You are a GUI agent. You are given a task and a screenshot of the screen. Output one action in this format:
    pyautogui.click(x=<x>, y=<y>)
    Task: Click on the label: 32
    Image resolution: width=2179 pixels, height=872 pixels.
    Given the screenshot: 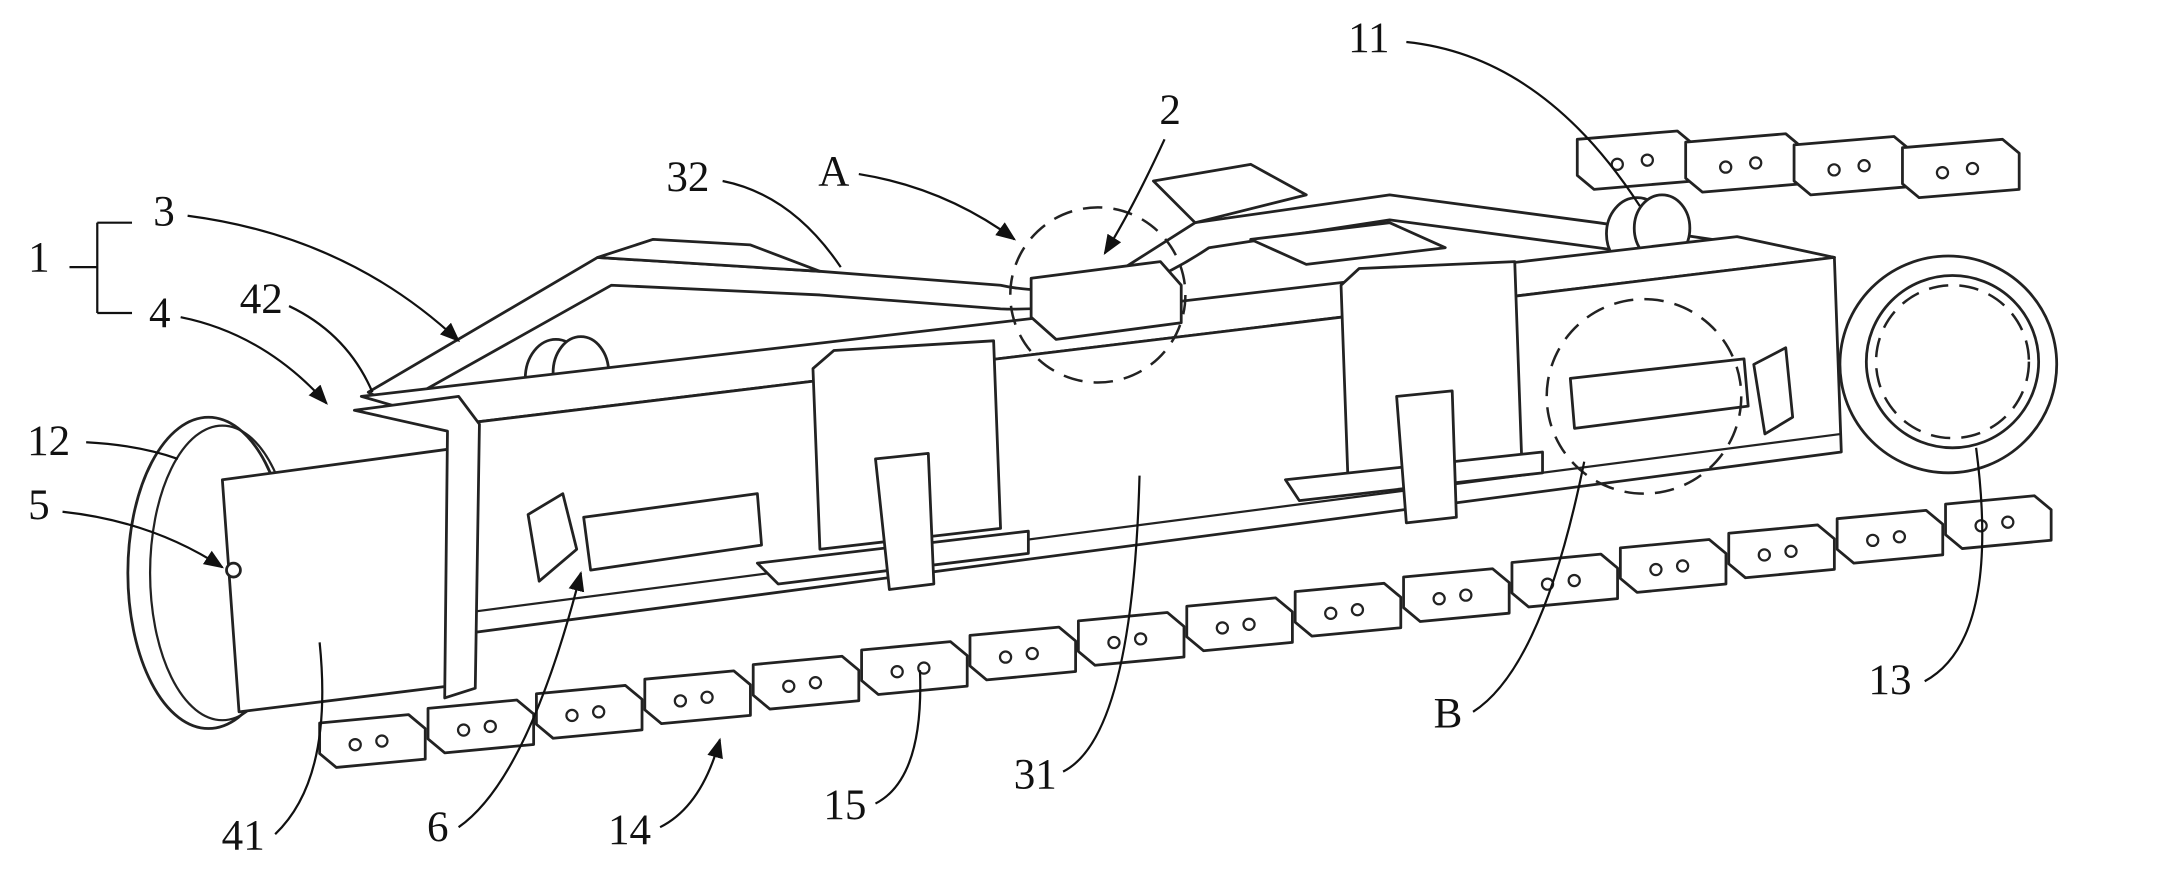 What is the action you would take?
    pyautogui.click(x=687, y=177)
    